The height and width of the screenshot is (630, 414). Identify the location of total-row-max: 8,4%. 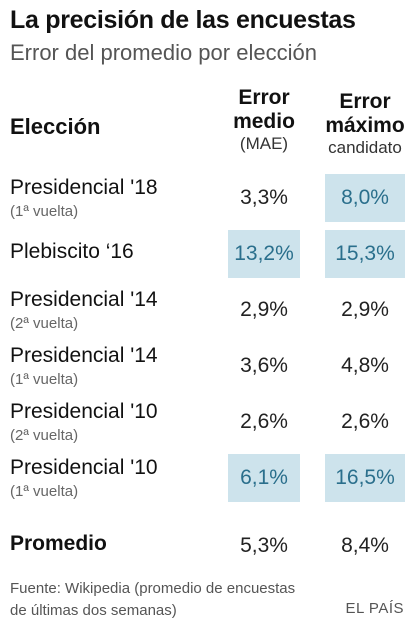
(365, 545).